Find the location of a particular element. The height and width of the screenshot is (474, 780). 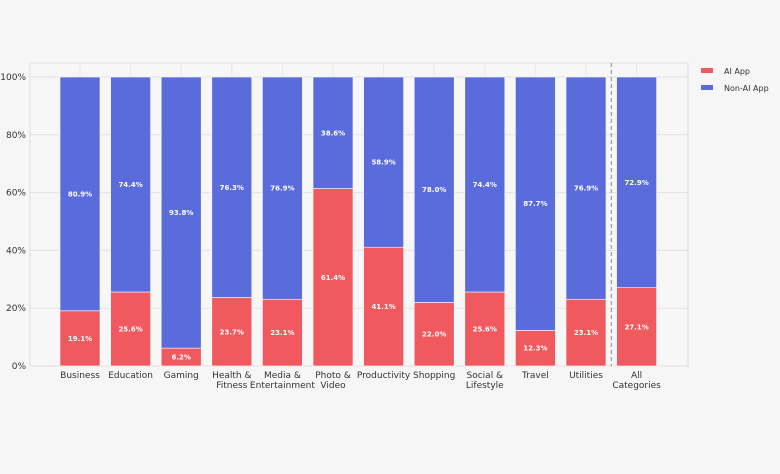

legend-swatch-non-ai-app is located at coordinates (707, 87).